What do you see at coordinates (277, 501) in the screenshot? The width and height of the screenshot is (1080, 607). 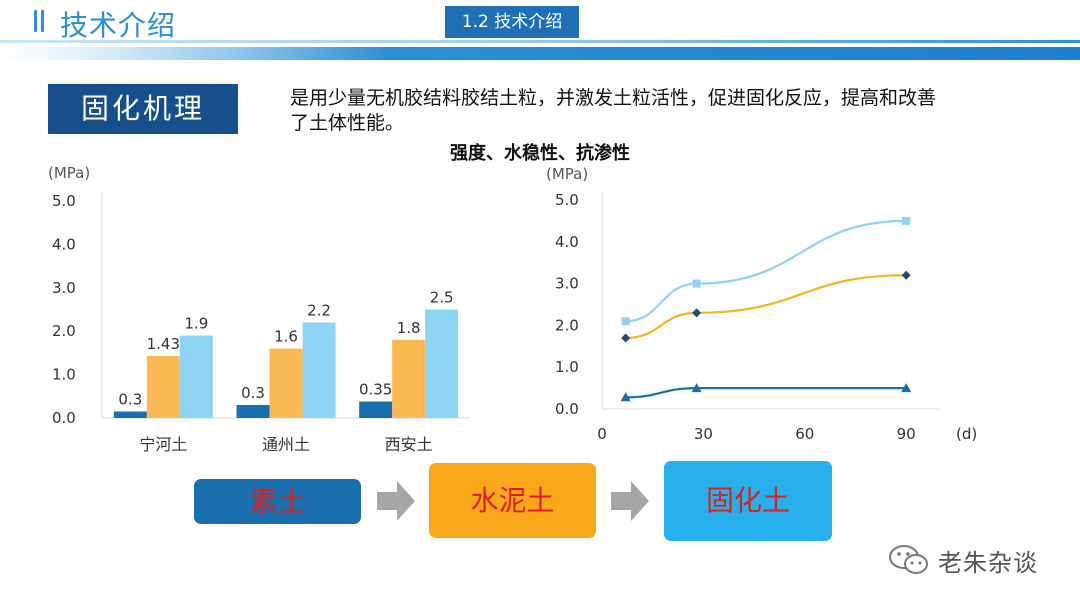 I see `flow-step-plain-soil: 素土` at bounding box center [277, 501].